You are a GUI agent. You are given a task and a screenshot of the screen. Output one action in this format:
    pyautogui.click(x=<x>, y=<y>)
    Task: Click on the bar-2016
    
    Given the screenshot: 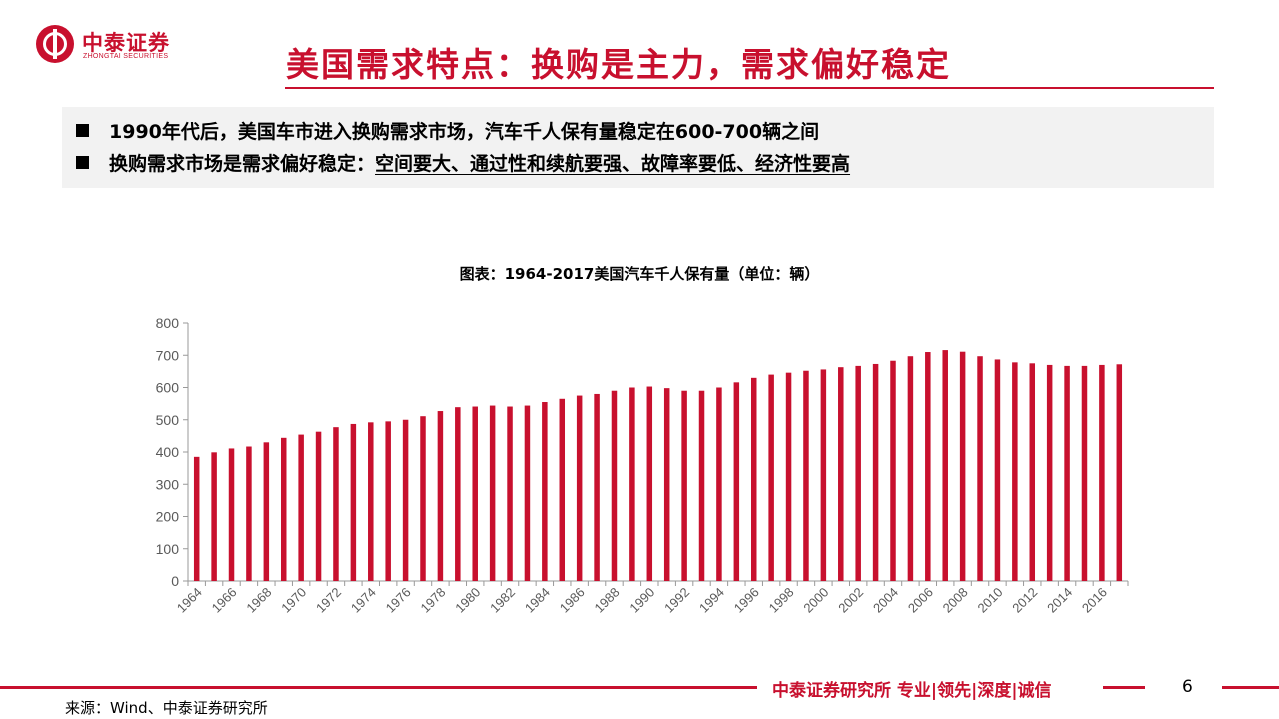 What is the action you would take?
    pyautogui.click(x=1102, y=472)
    